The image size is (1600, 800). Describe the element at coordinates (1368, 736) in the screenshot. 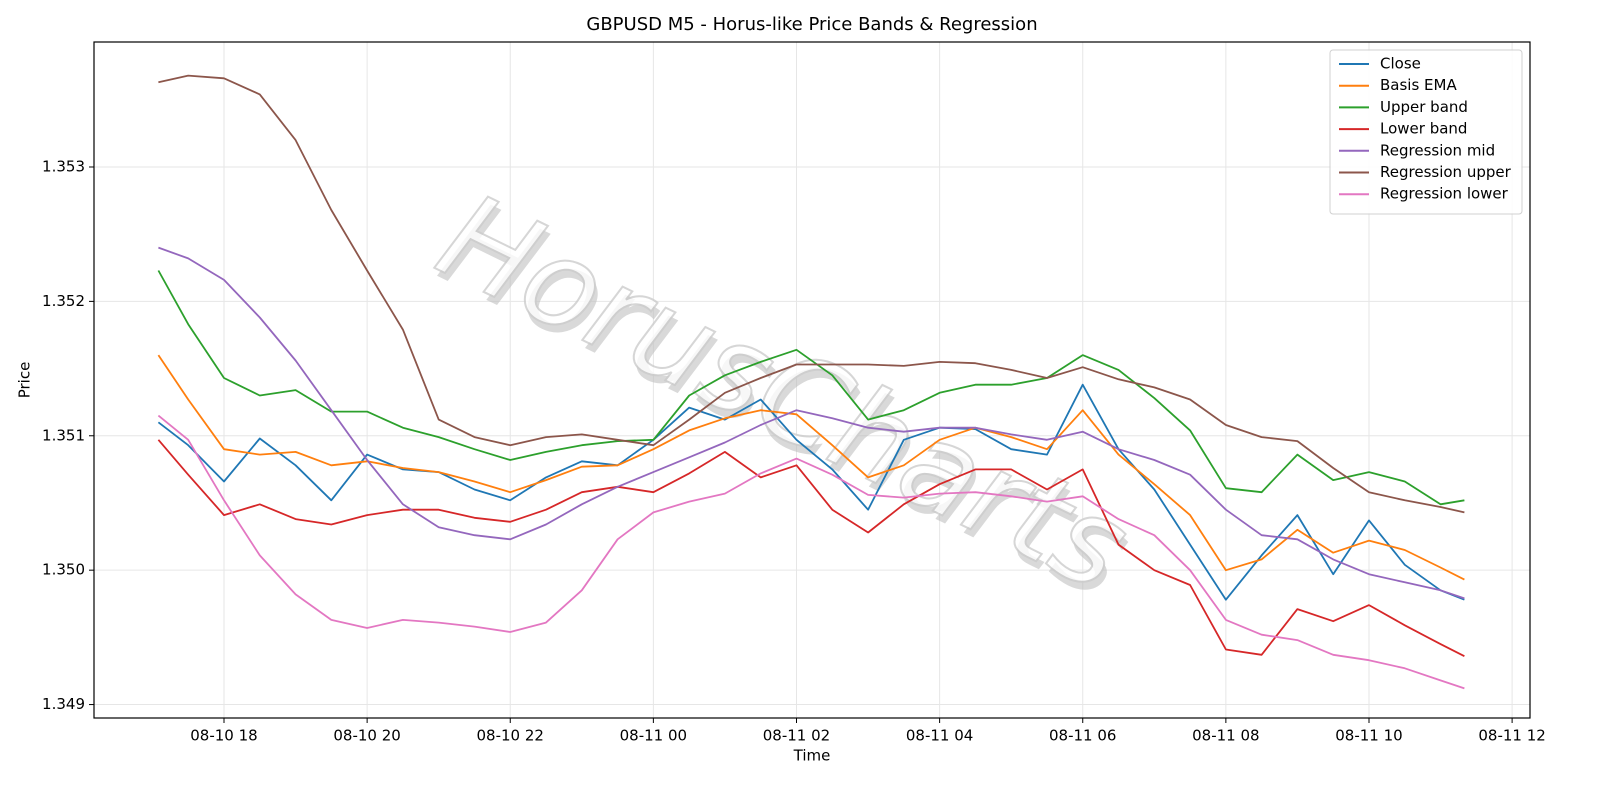

I see `x-tick-label: 08-11 10` at that location.